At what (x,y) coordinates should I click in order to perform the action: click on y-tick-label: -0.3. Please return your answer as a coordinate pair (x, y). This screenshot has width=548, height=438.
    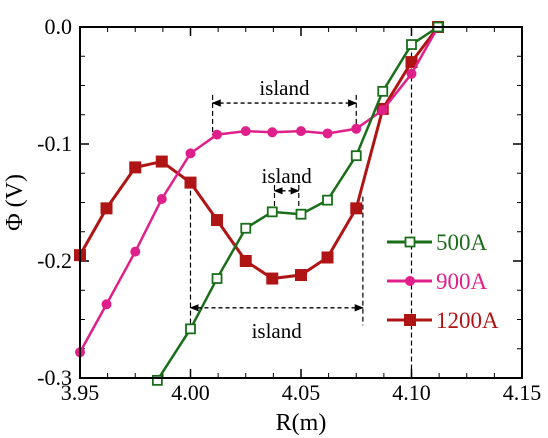
    Looking at the image, I should click on (54, 377).